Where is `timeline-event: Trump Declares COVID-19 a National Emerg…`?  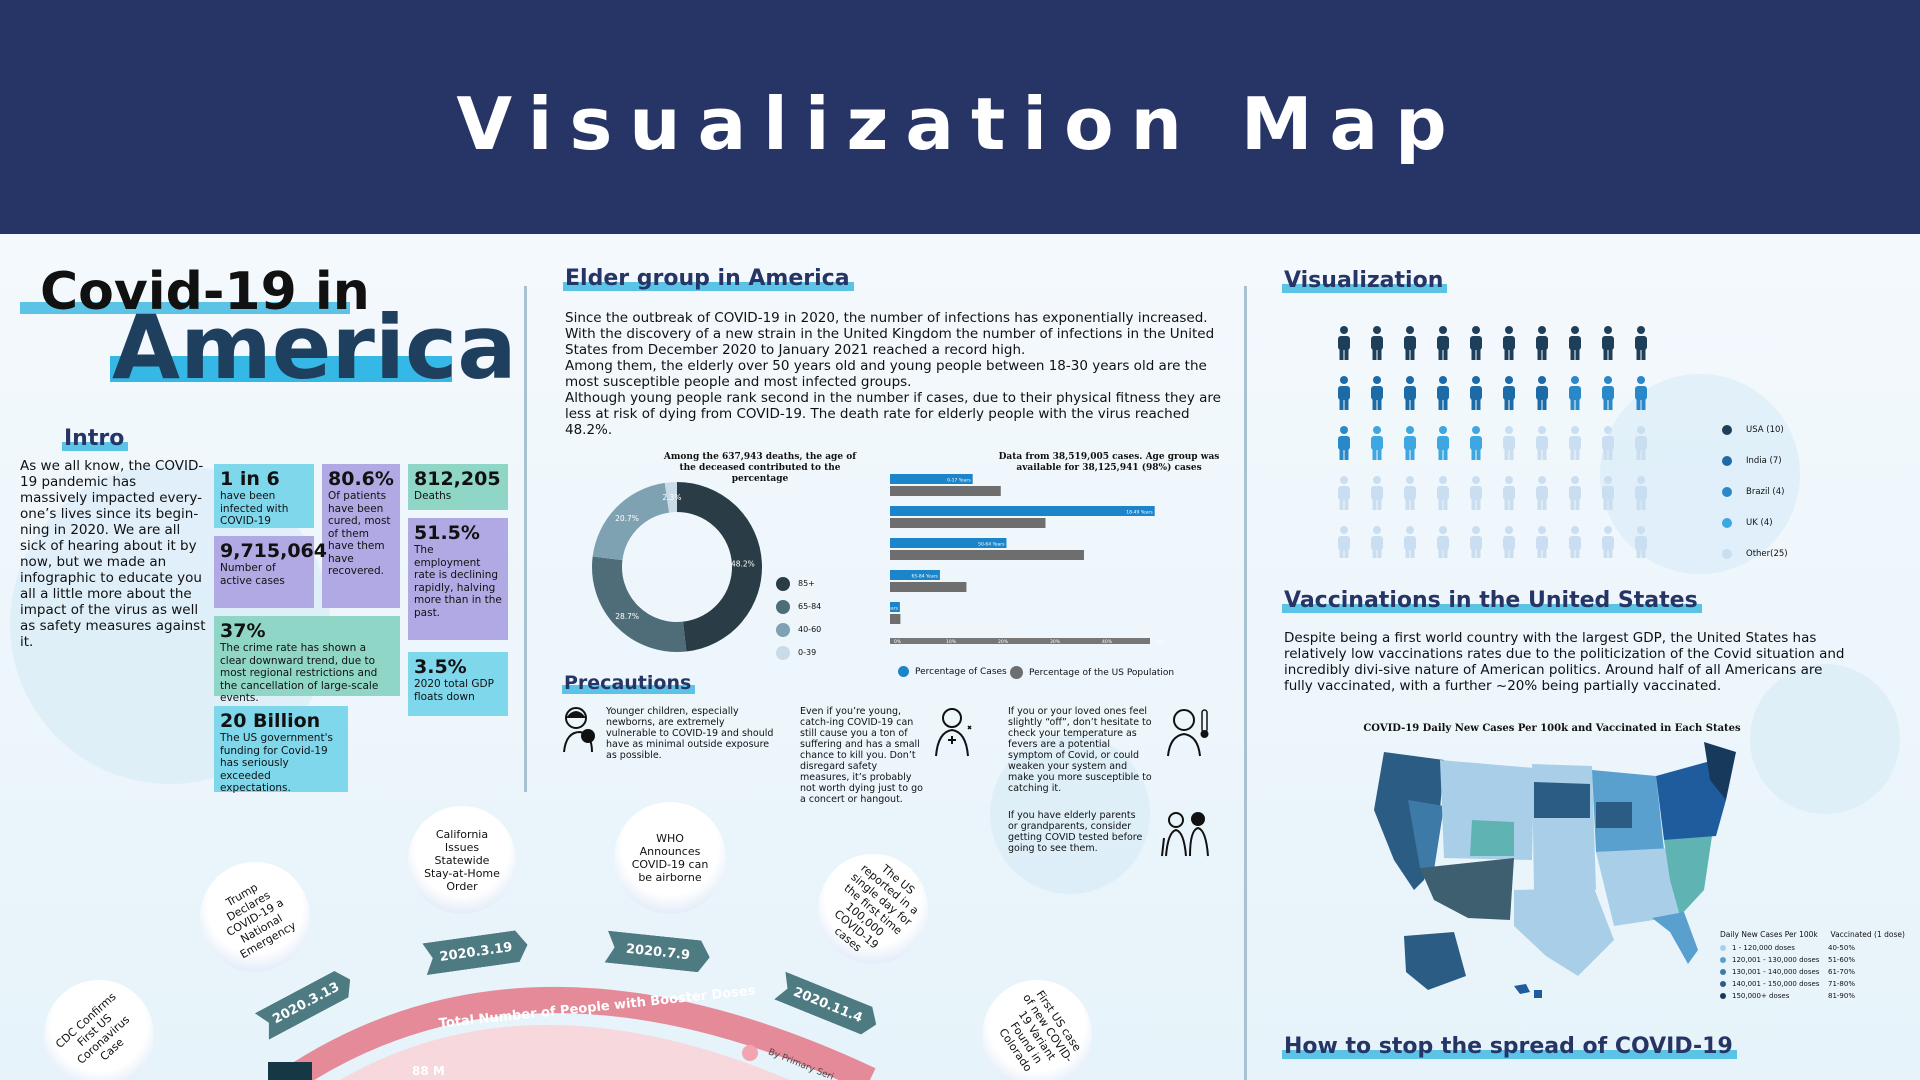
timeline-event: Trump Declares COVID-19 a National Emerg… is located at coordinates (255, 917).